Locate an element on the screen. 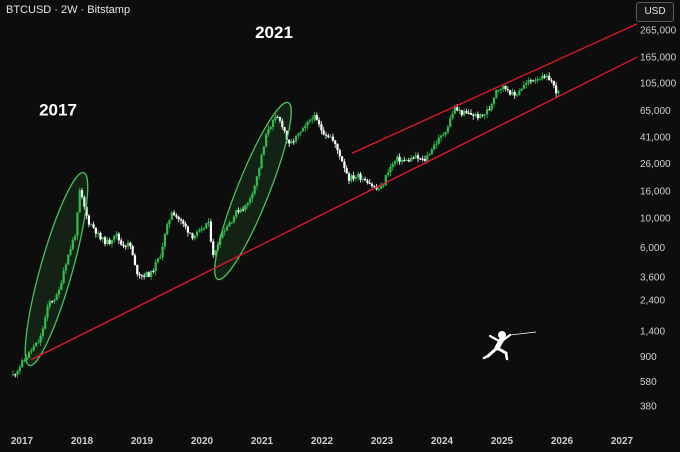 The height and width of the screenshot is (452, 680). channel-line-upper is located at coordinates (494, 88).